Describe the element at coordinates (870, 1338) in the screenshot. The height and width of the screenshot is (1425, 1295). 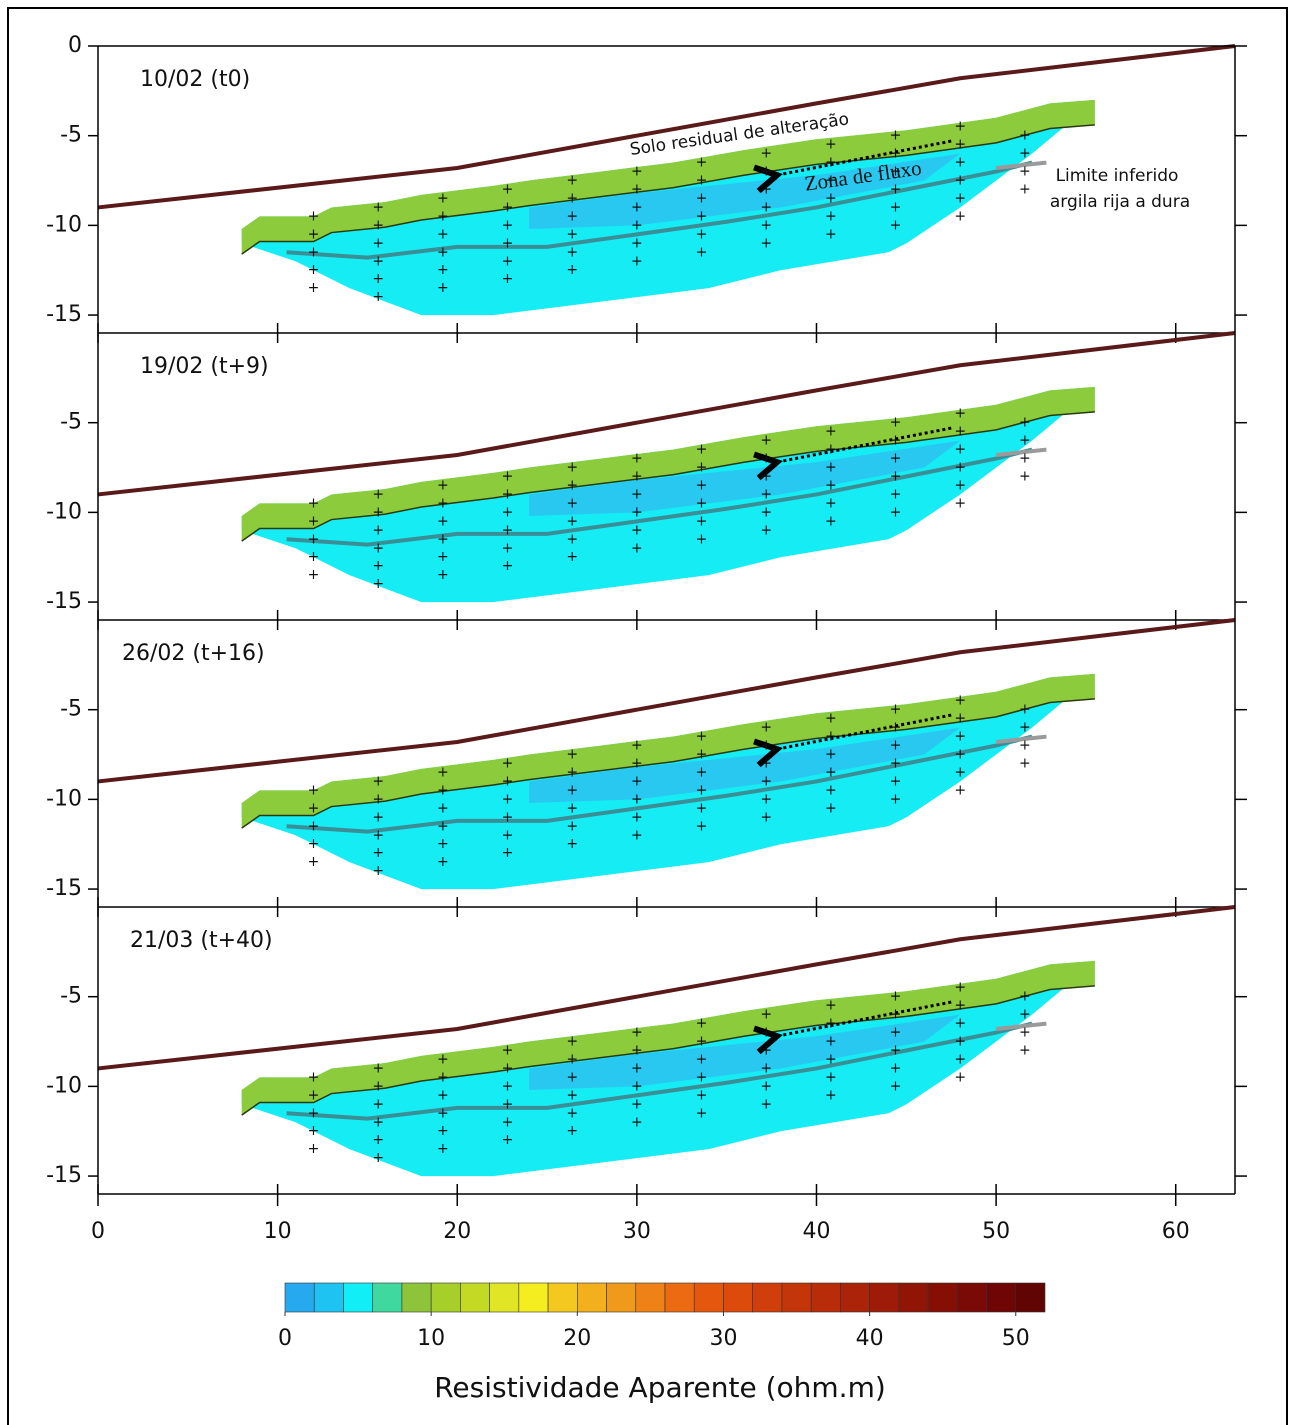
I see `colorbar-tick-label: 40` at that location.